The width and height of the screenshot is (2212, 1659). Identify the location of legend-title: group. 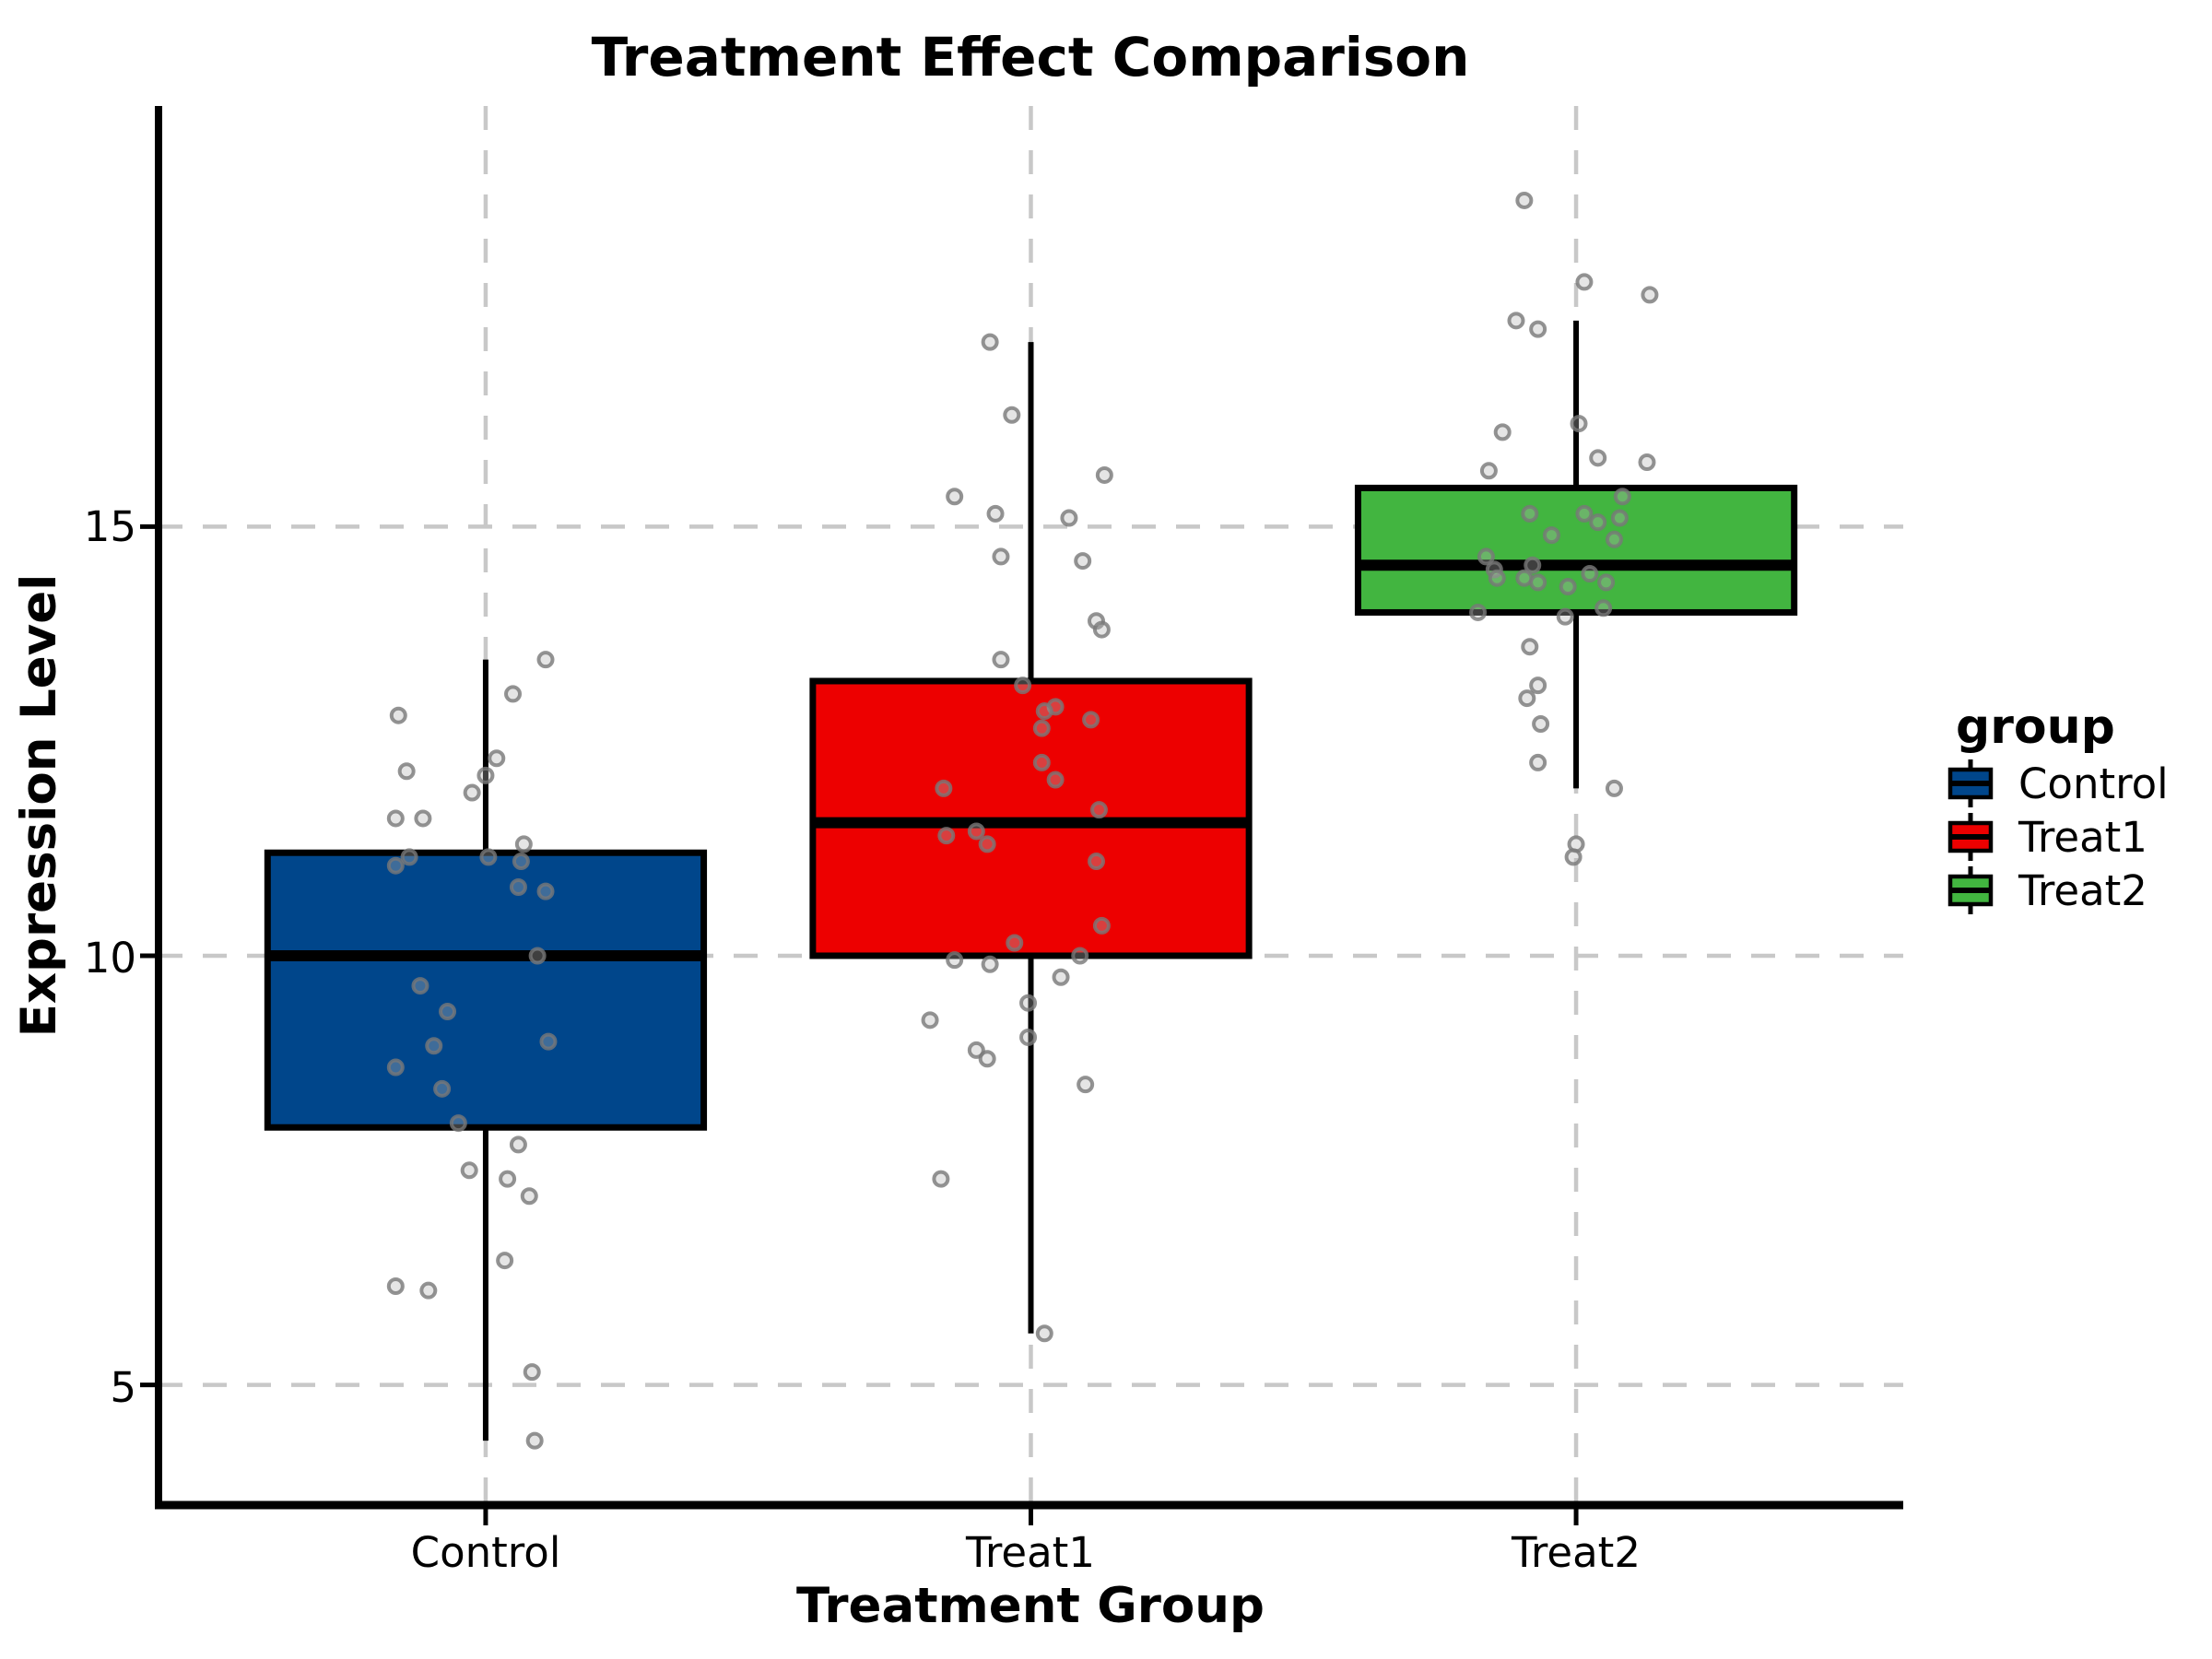
(2035, 727).